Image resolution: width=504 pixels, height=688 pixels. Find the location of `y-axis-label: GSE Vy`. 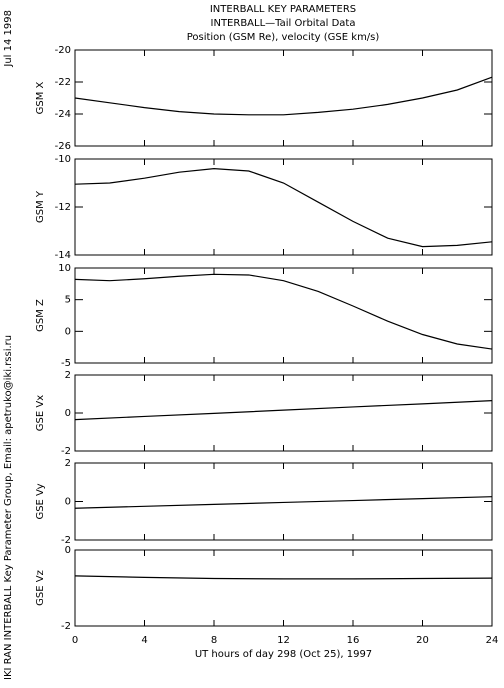

y-axis-label: GSE Vy is located at coordinates (40, 501).